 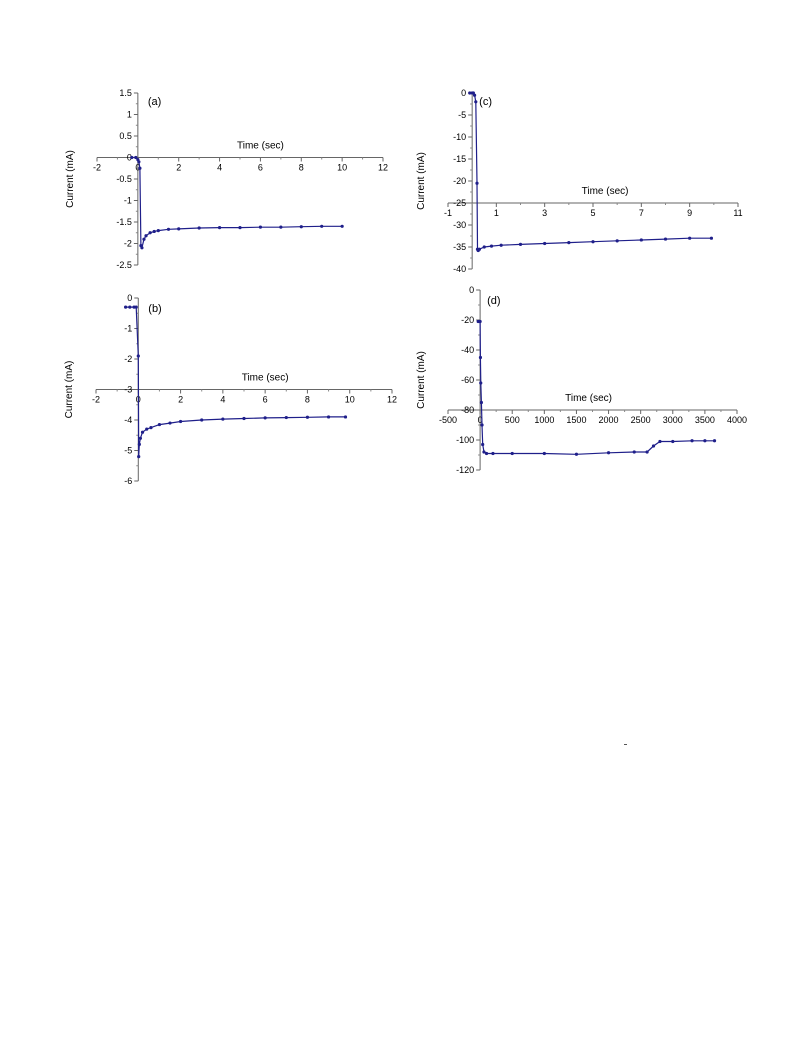 I want to click on x-tick-label: 2500, so click(x=641, y=420).